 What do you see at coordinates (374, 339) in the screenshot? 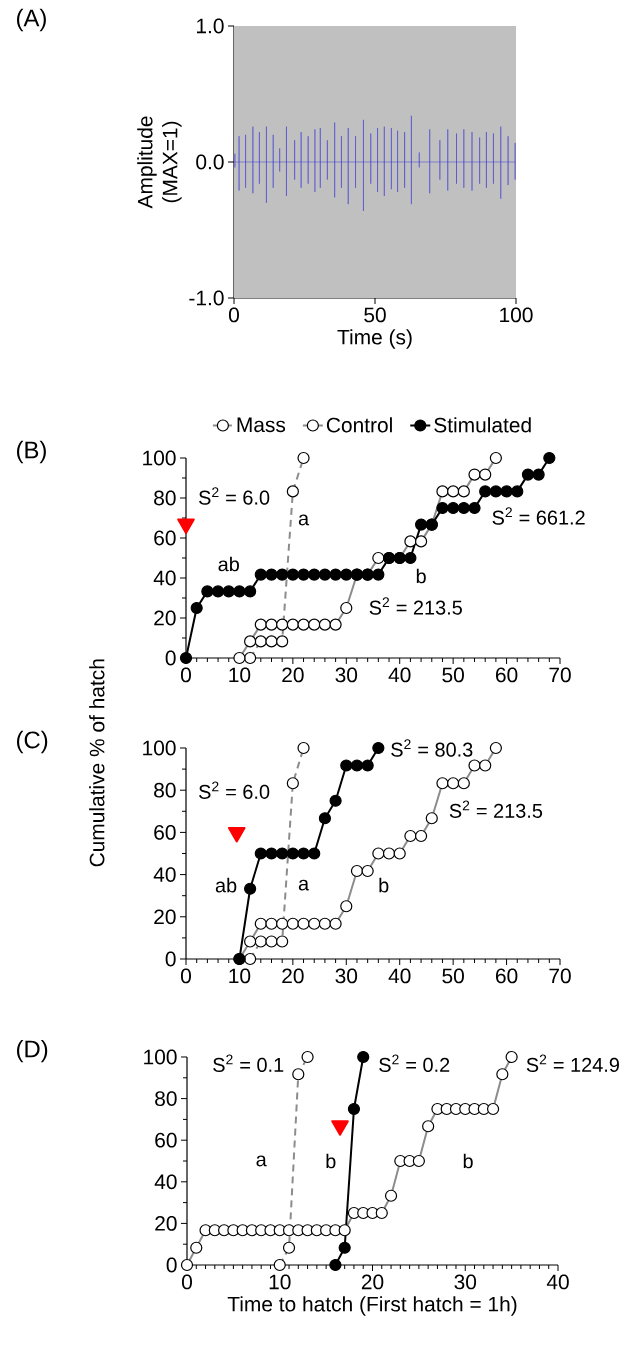
I see `x-axis-title: Time (s)` at bounding box center [374, 339].